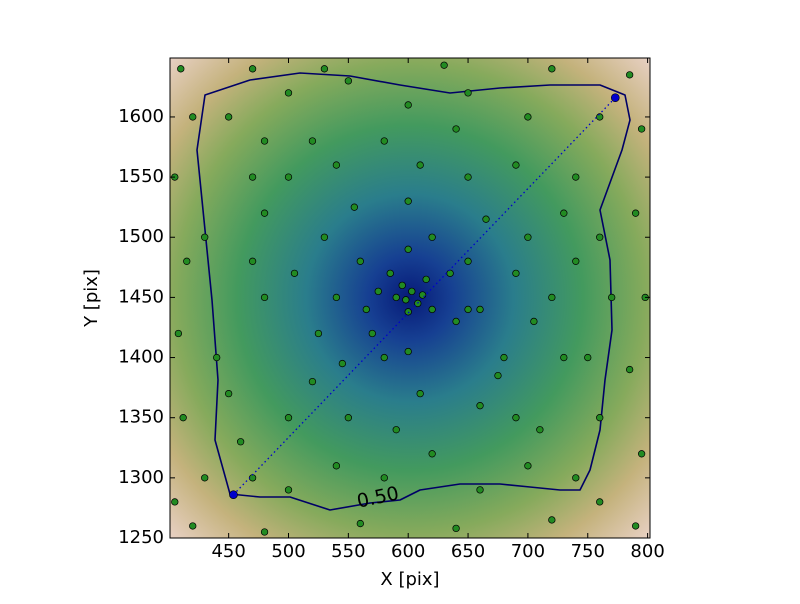 This screenshot has width=800, height=604. Describe the element at coordinates (228, 551) in the screenshot. I see `x-tick-label: 450` at that location.